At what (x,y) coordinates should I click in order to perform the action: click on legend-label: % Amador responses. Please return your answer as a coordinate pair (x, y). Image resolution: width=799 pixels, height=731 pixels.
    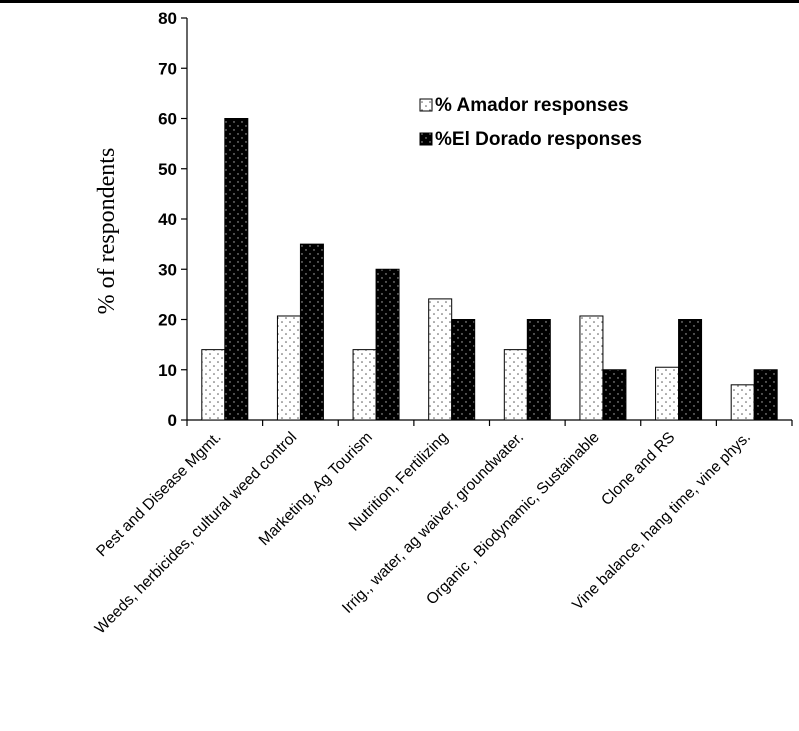
    Looking at the image, I should click on (532, 105).